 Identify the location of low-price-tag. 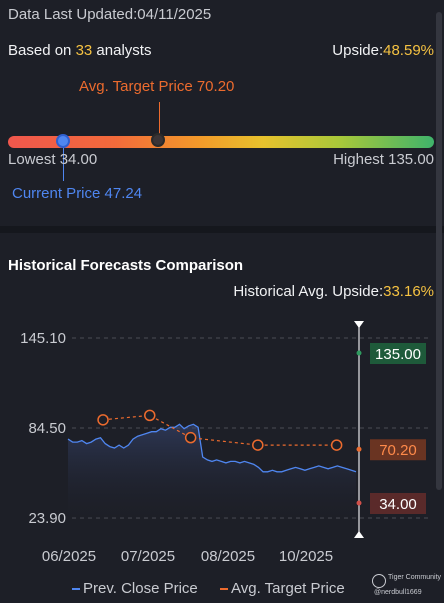
(398, 503).